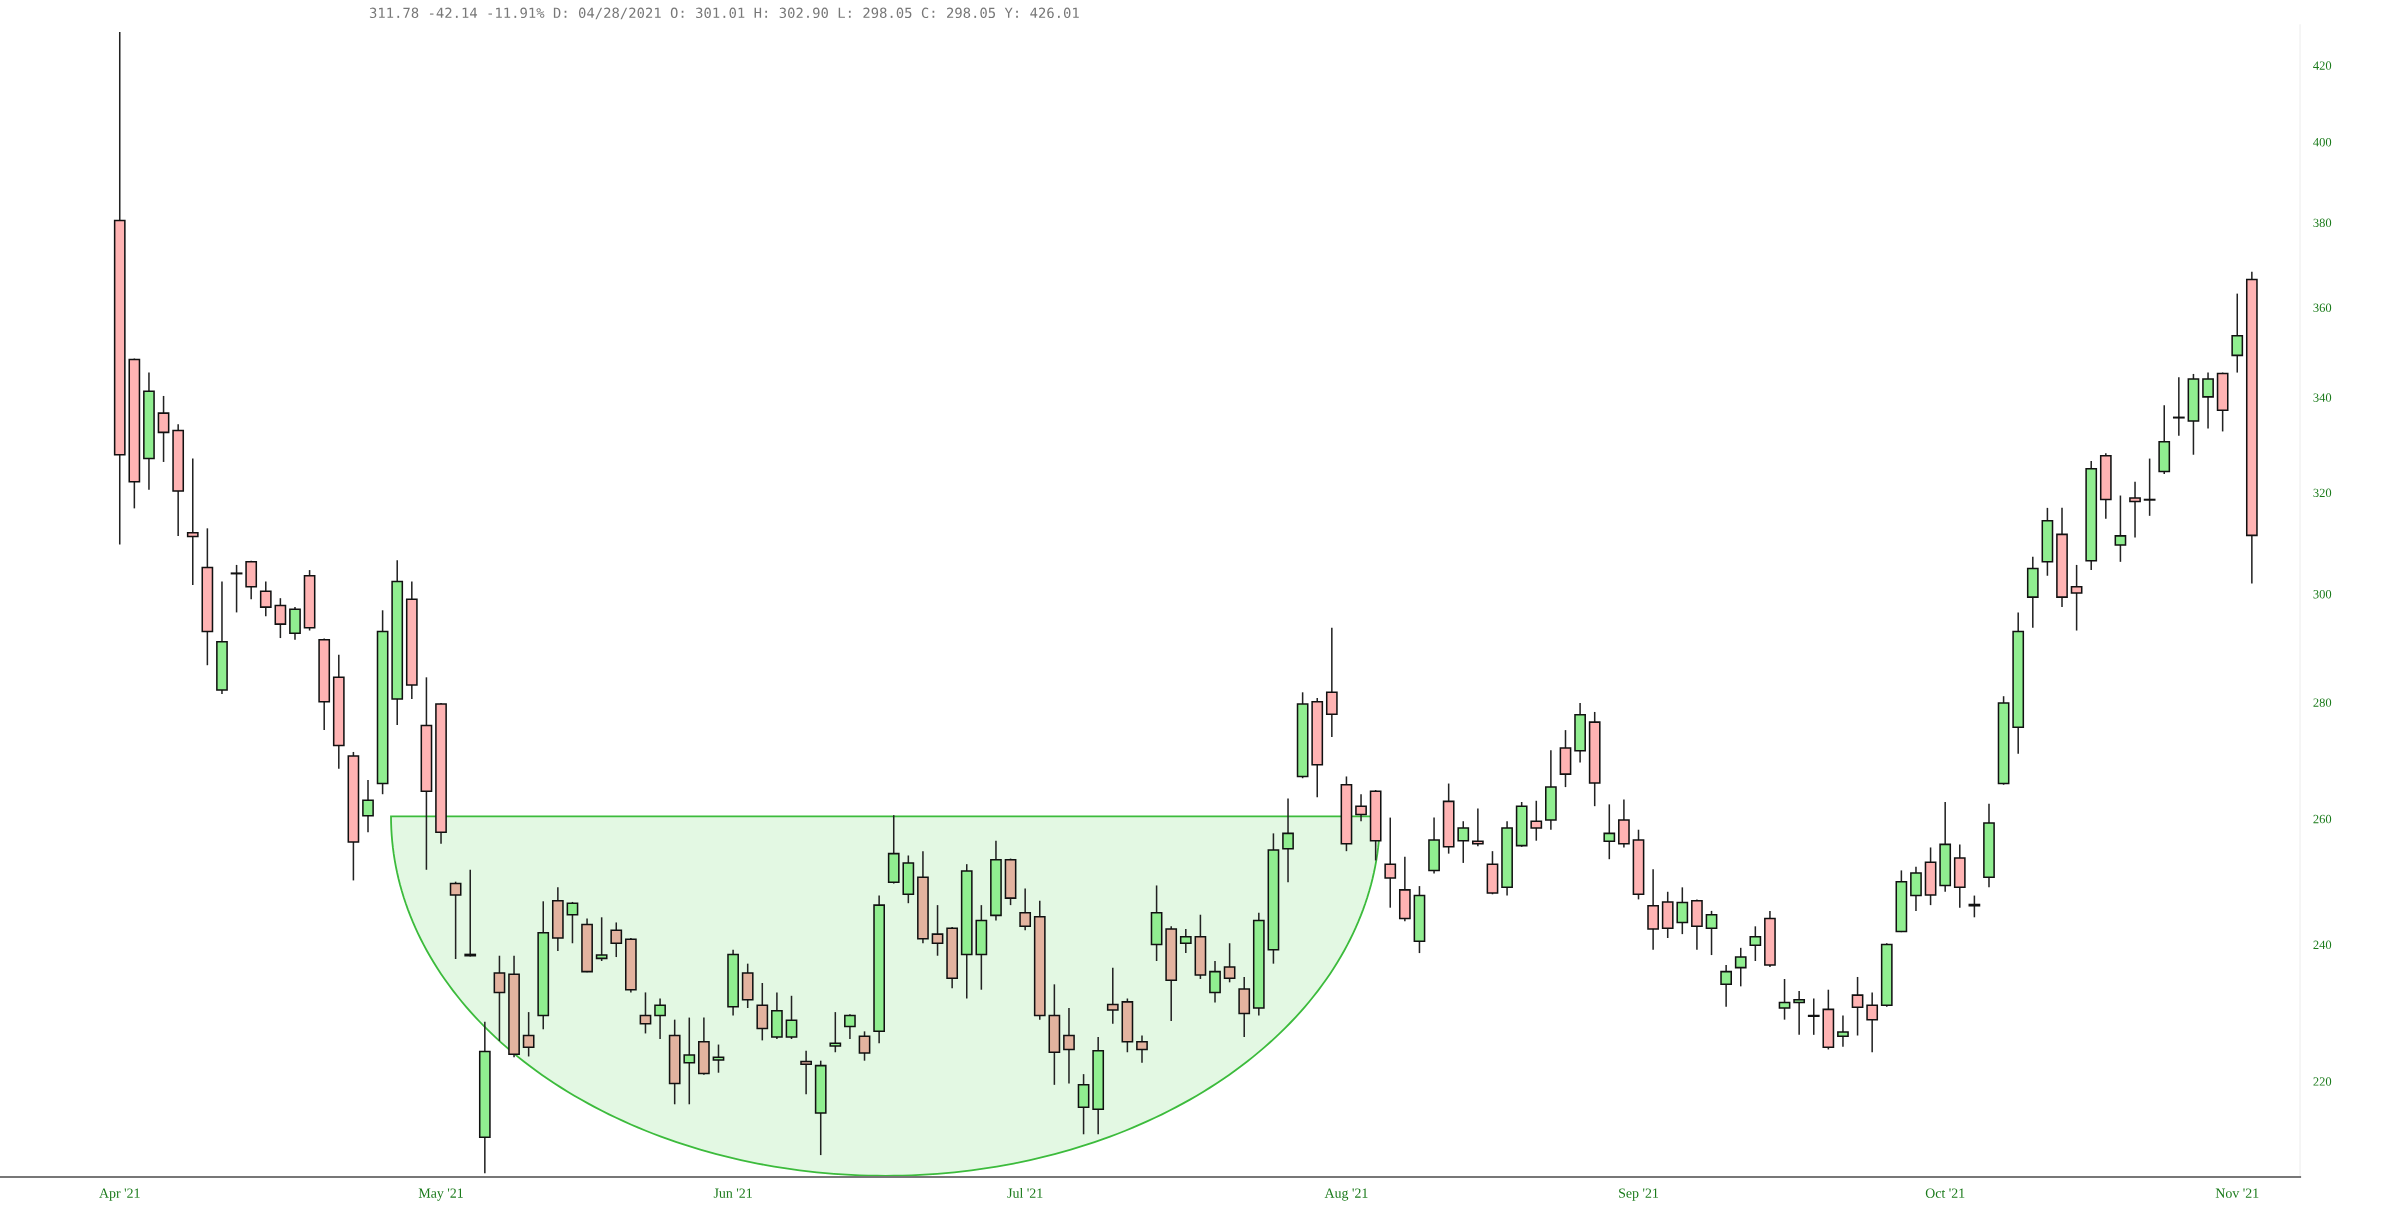 The height and width of the screenshot is (1218, 2381). What do you see at coordinates (2322, 594) in the screenshot?
I see `y-tick-label: 300` at bounding box center [2322, 594].